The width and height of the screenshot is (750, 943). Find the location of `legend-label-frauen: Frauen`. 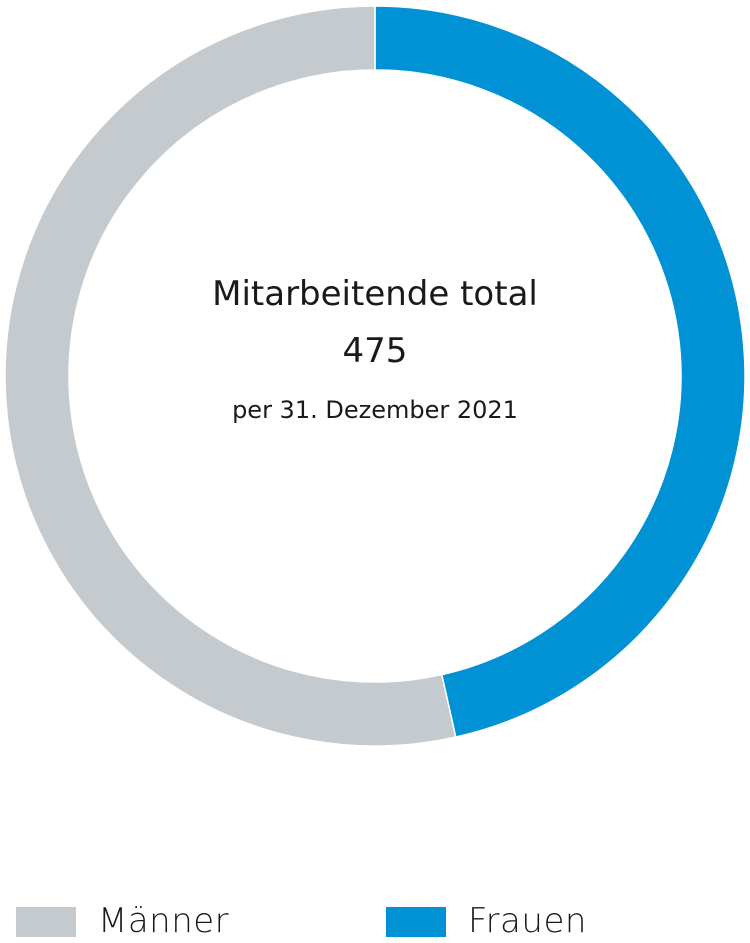

legend-label-frauen: Frauen is located at coordinates (527, 921).